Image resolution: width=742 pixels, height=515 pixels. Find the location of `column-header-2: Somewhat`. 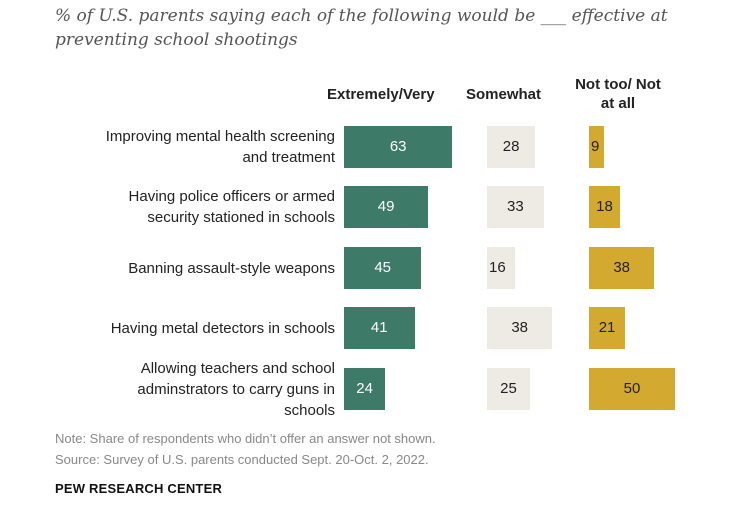

column-header-2: Somewhat is located at coordinates (504, 94).